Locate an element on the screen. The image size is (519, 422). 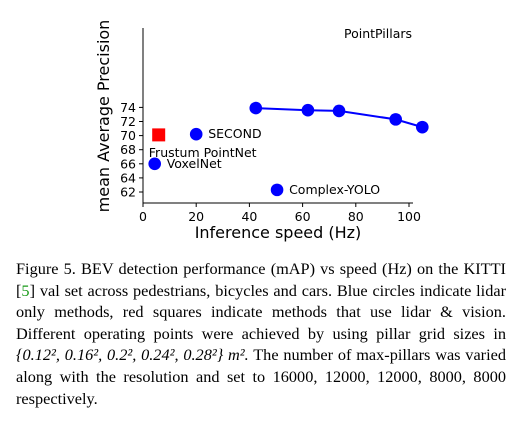
y-tick-label: 66 is located at coordinates (128, 163).